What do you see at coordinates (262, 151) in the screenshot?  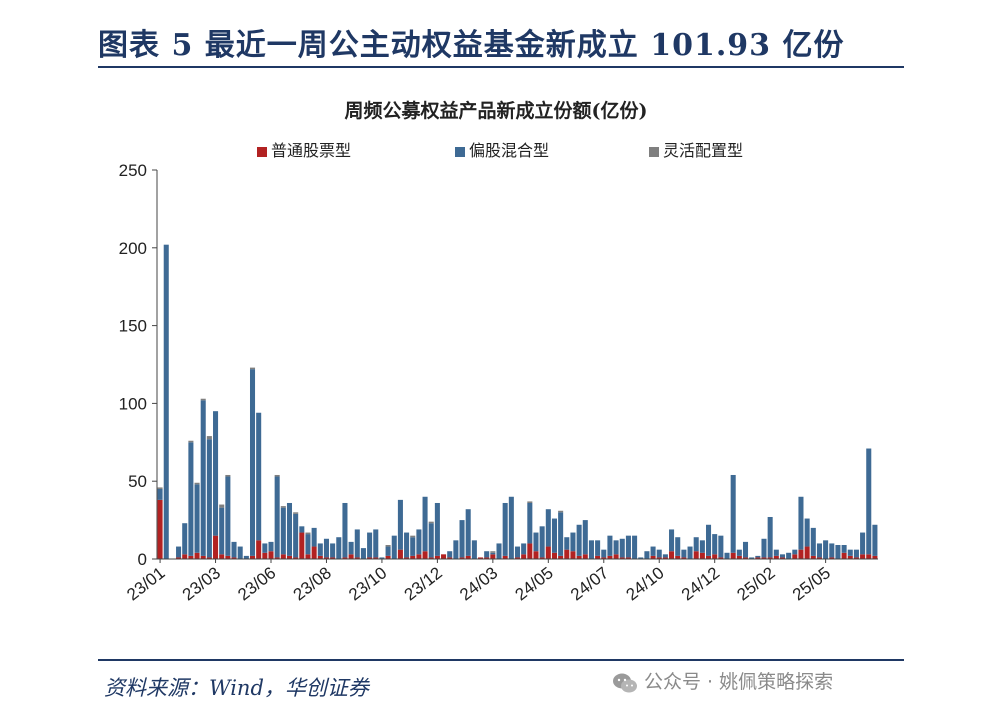 I see `legend-swatch-stock` at bounding box center [262, 151].